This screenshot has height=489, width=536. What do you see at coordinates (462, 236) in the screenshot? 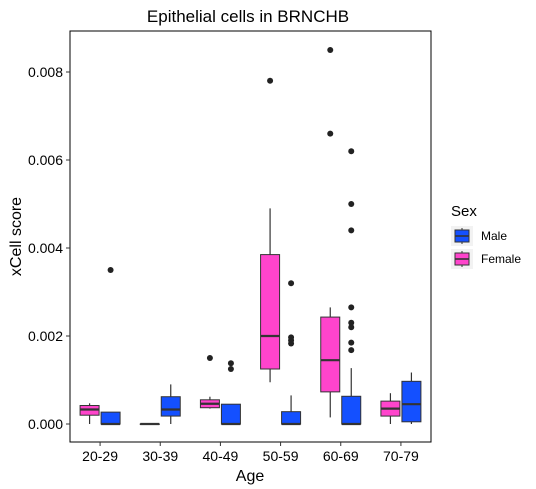
I see `legend-key-male` at bounding box center [462, 236].